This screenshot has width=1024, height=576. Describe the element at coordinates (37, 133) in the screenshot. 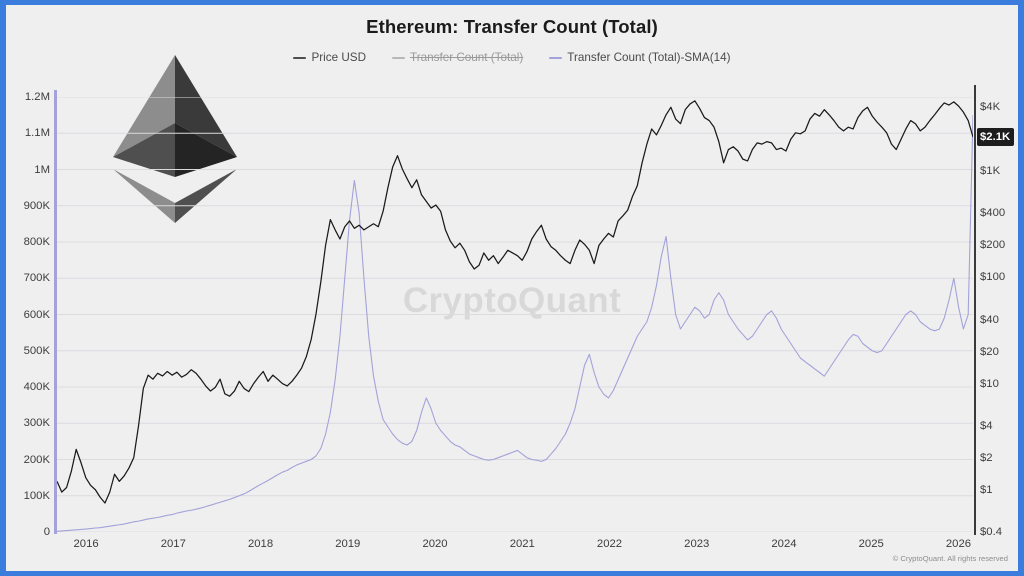

I see `y-axis-left-tick-label: 1.1M` at that location.